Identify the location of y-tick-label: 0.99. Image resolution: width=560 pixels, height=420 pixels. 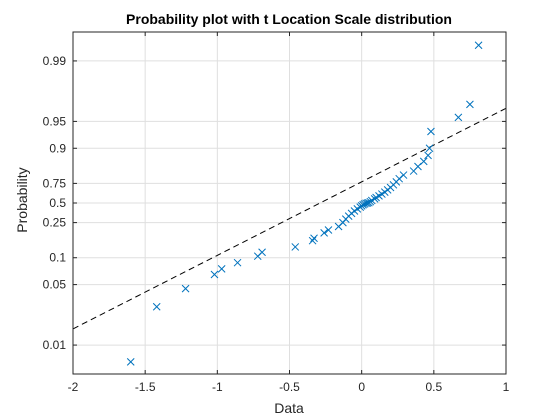
(55, 61).